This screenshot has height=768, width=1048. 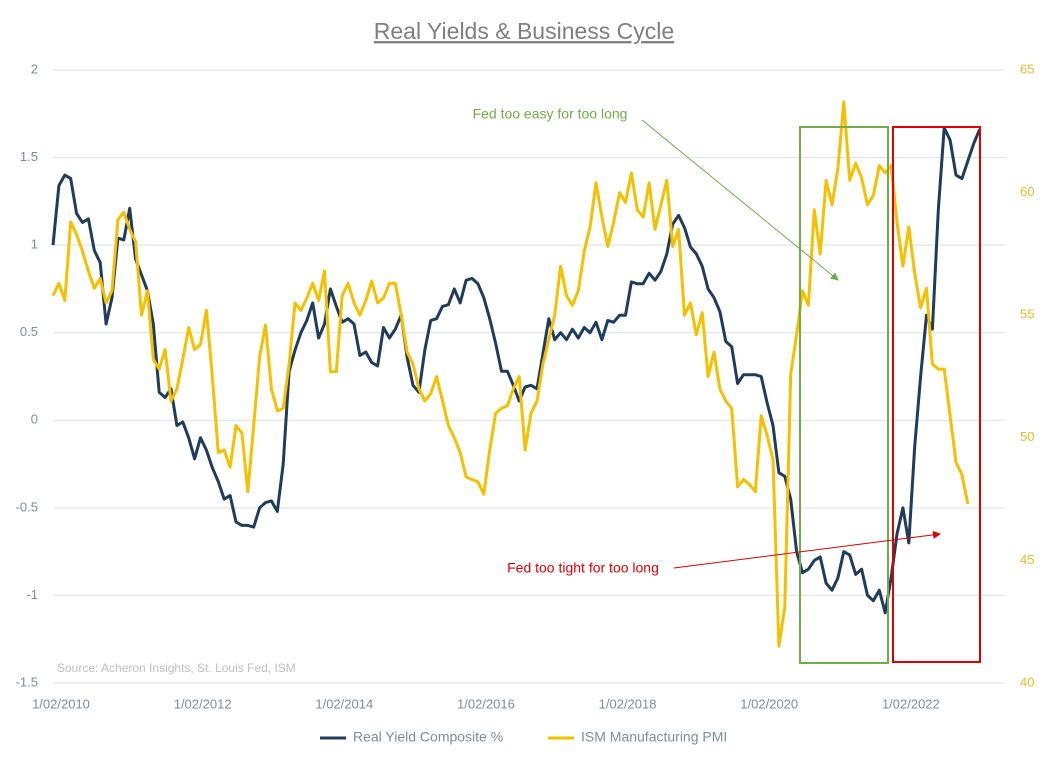 I want to click on x-tick-label: 1/02/2010, so click(x=61, y=703).